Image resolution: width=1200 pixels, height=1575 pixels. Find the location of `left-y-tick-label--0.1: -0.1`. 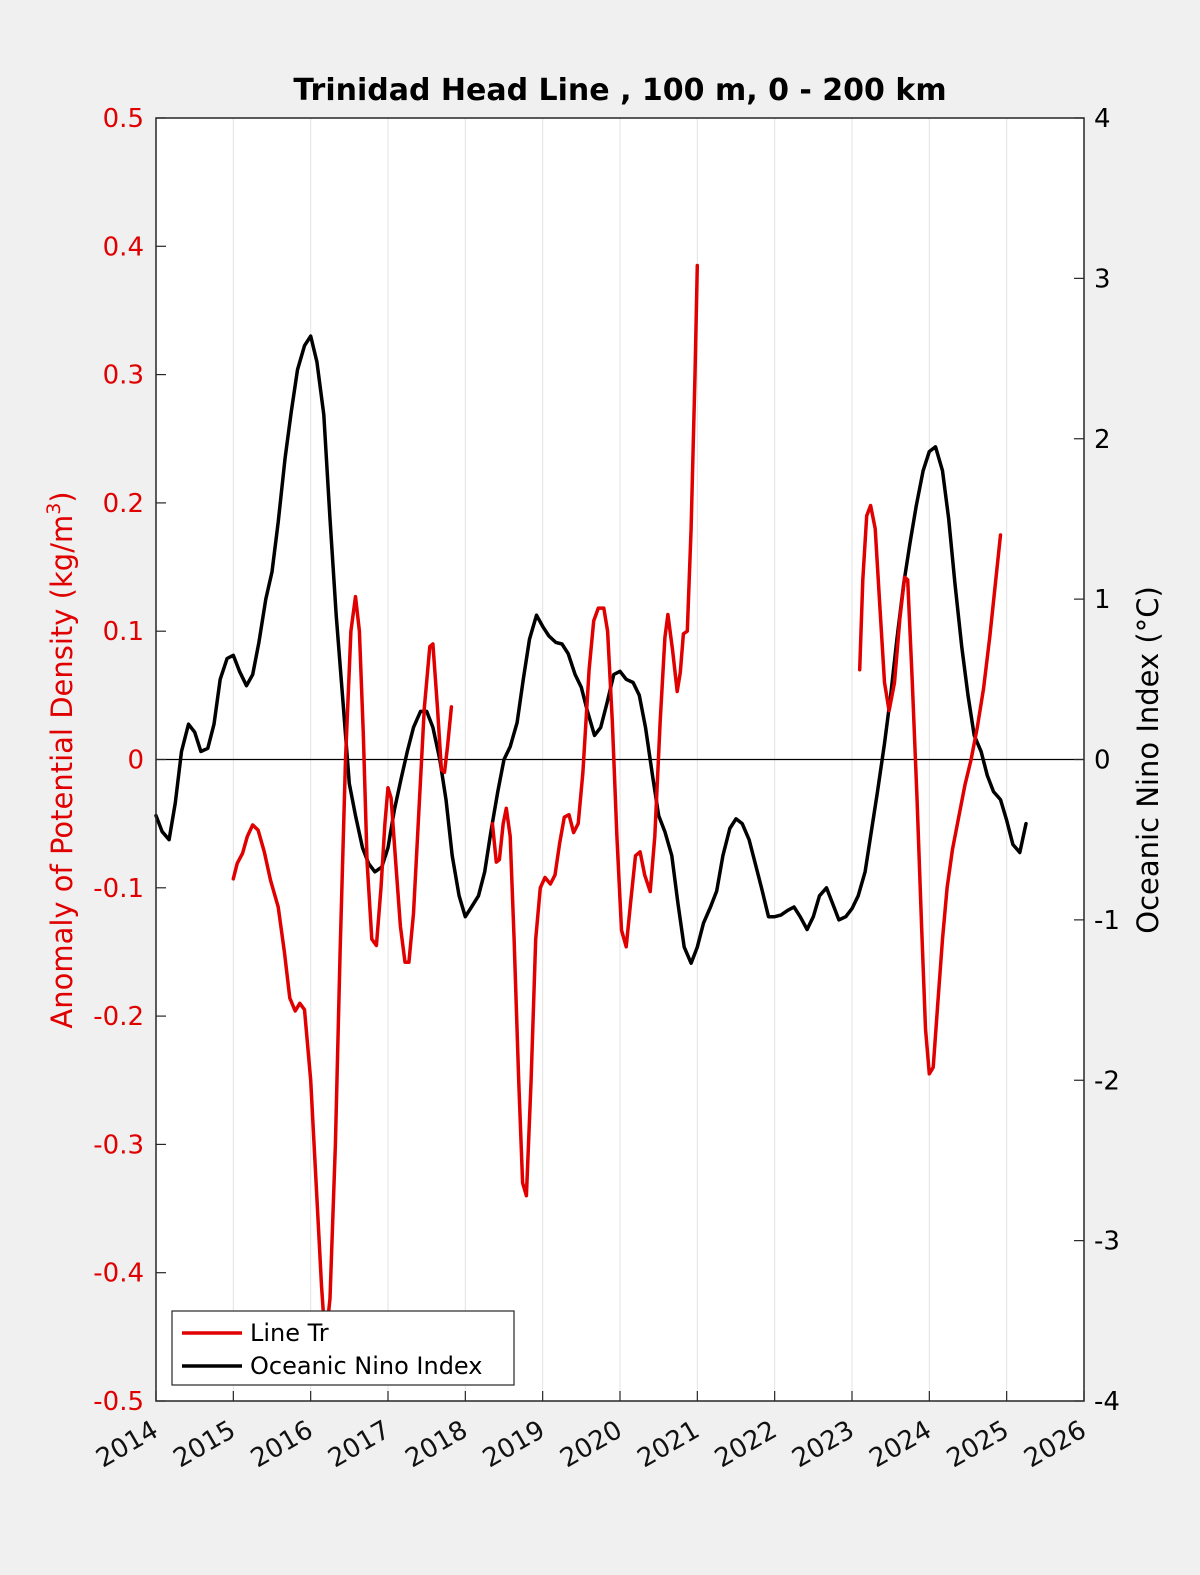

left-y-tick-label--0.1: -0.1 is located at coordinates (118, 889).